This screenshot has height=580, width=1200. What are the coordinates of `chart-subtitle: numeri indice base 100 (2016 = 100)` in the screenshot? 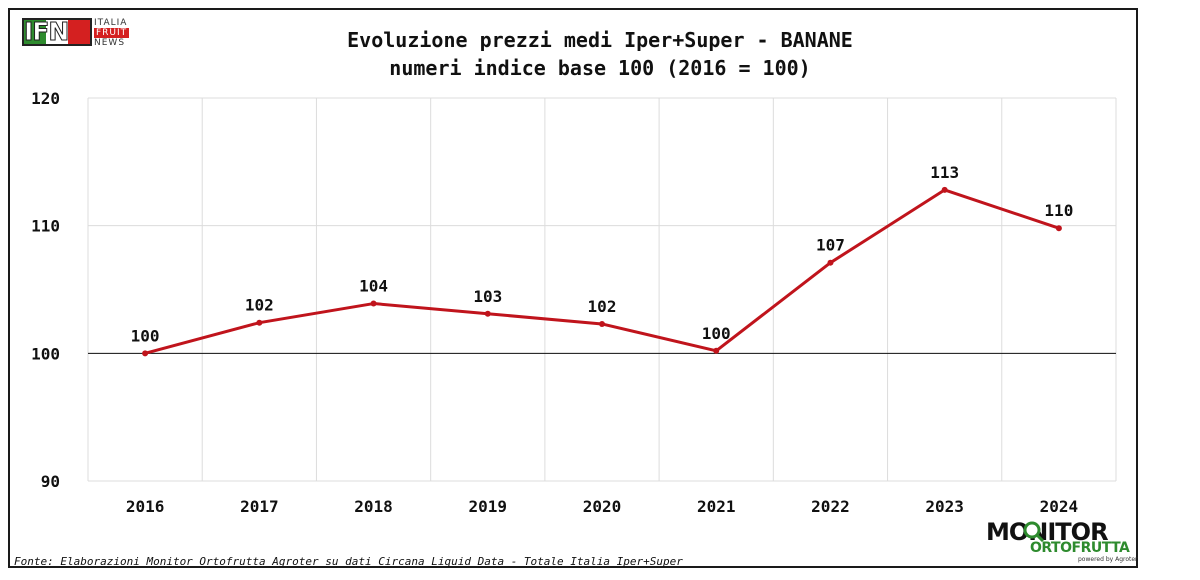 It's located at (600, 68).